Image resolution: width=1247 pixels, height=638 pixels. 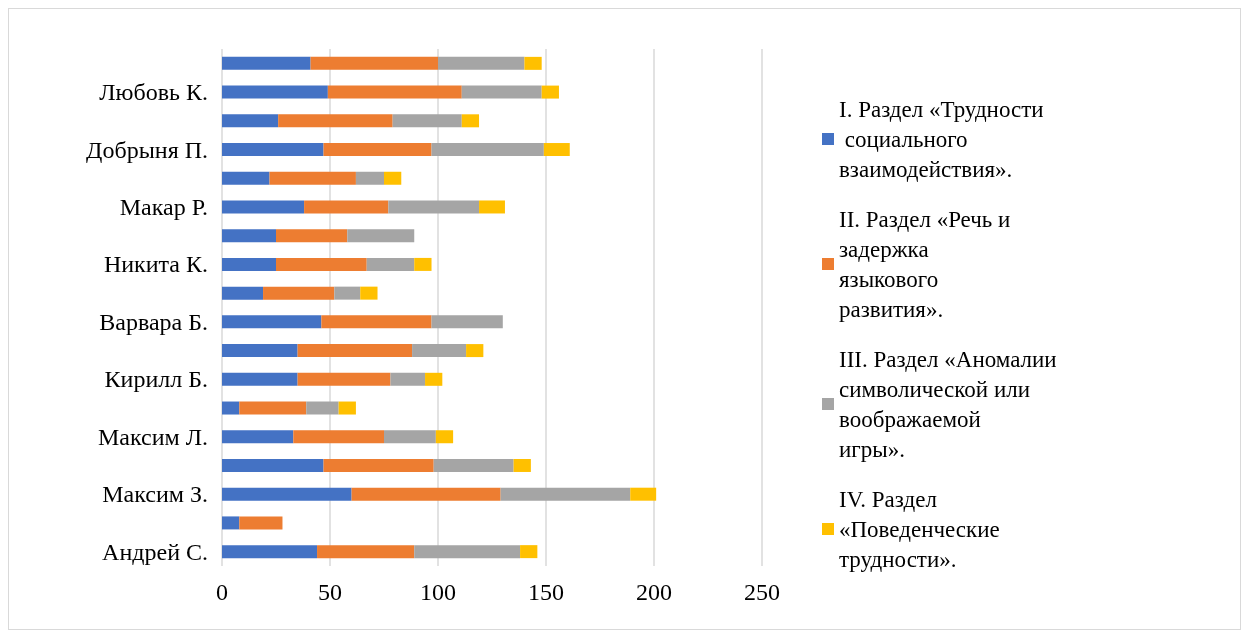 What do you see at coordinates (163, 206) in the screenshot?
I see `y-tick-label: Макар Р.` at bounding box center [163, 206].